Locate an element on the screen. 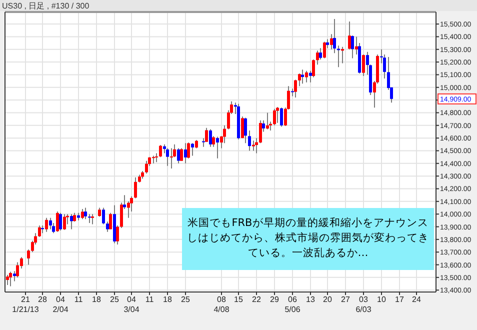  text: 6/03 is located at coordinates (364, 309).